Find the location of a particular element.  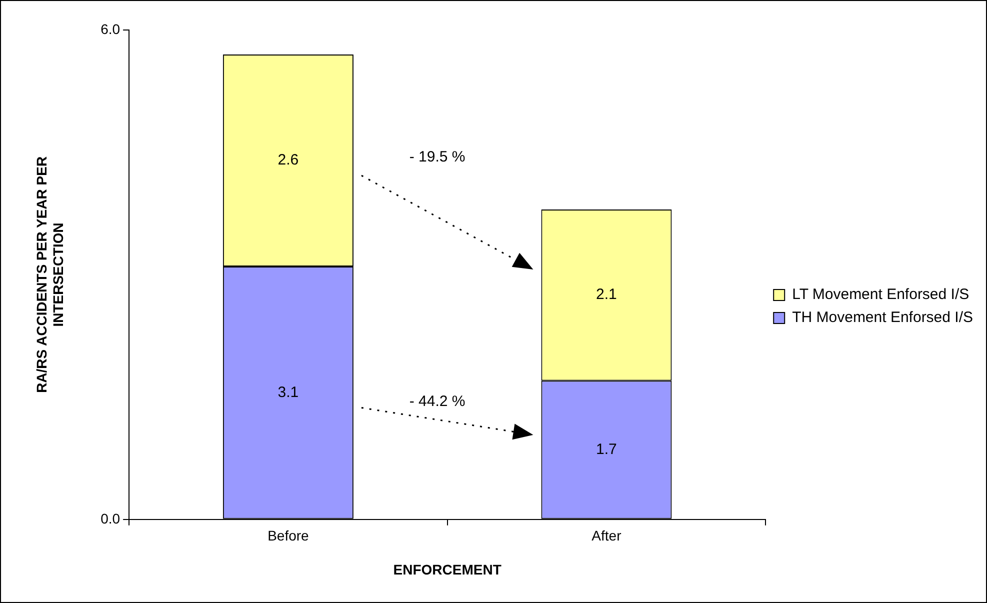

y-axis-title: RA/RS ACCIDENTS PER YEAR PER INTERSECTION is located at coordinates (49, 274).